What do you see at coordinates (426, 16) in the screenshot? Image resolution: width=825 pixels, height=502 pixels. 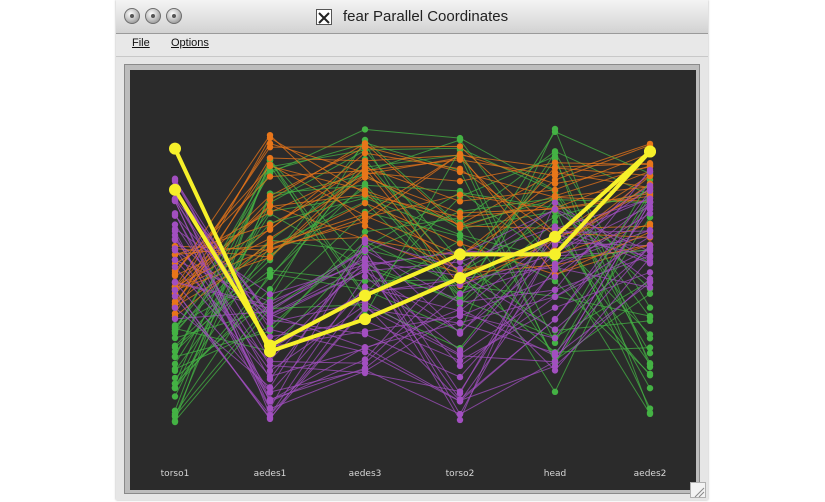 I see `window-title: fear Parallel Coordinates` at bounding box center [426, 16].